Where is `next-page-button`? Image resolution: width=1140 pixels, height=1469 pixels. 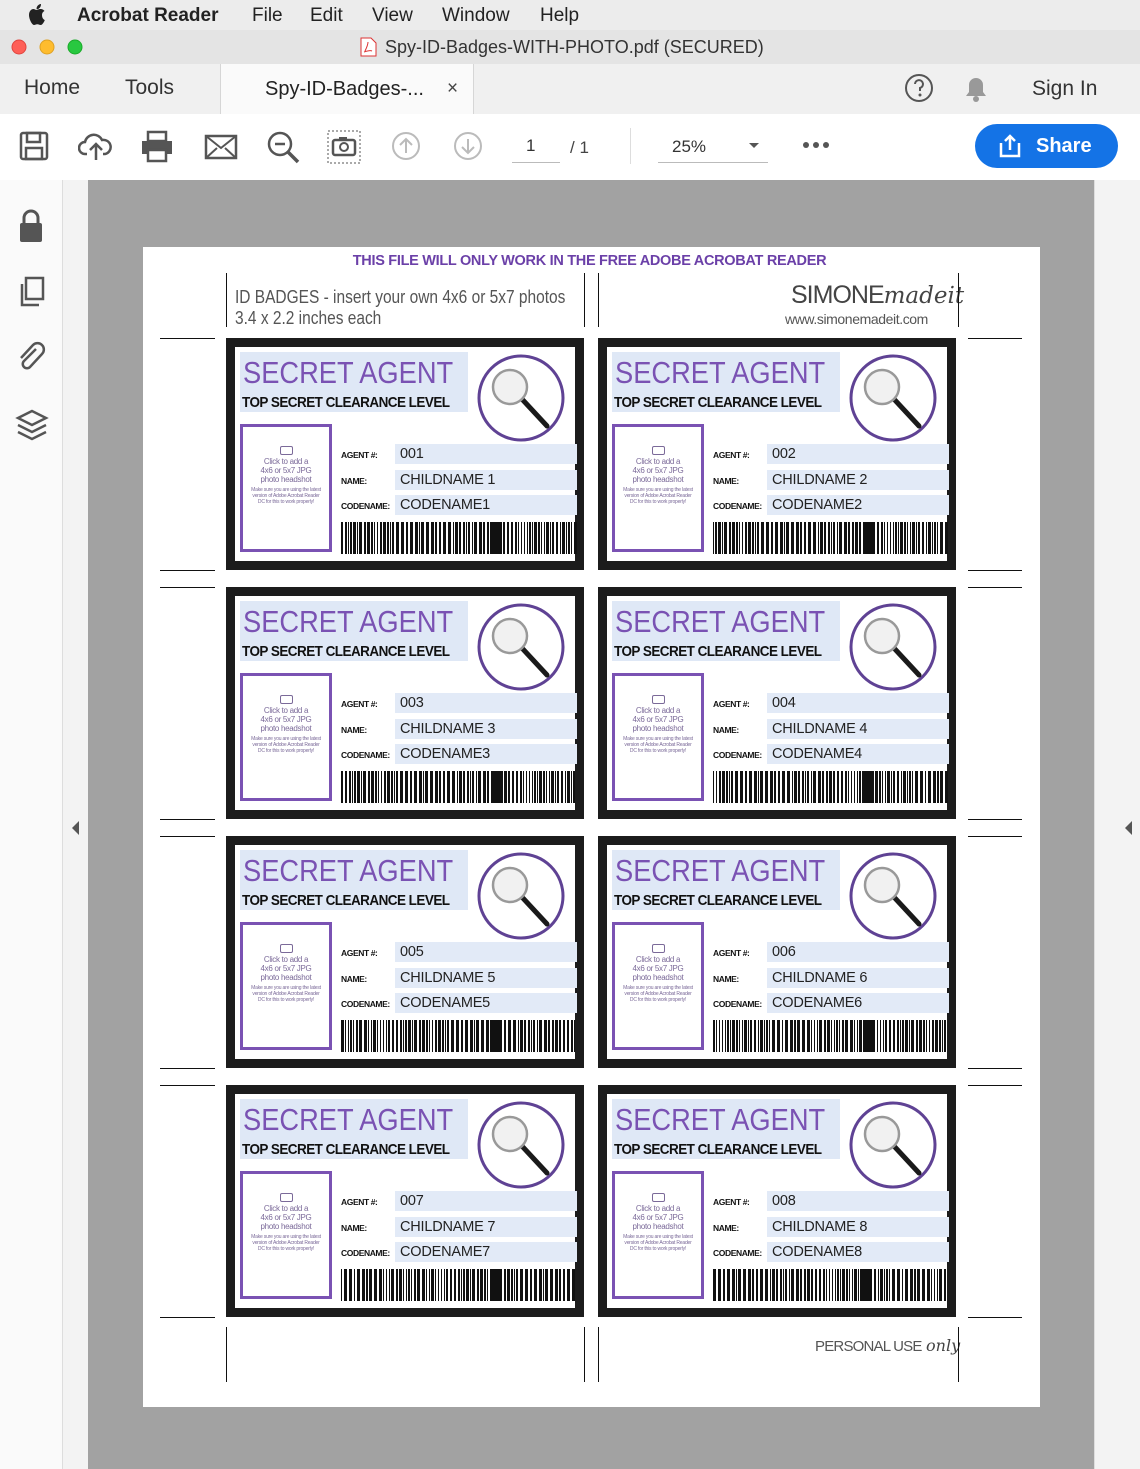
next-page-button is located at coordinates (468, 146).